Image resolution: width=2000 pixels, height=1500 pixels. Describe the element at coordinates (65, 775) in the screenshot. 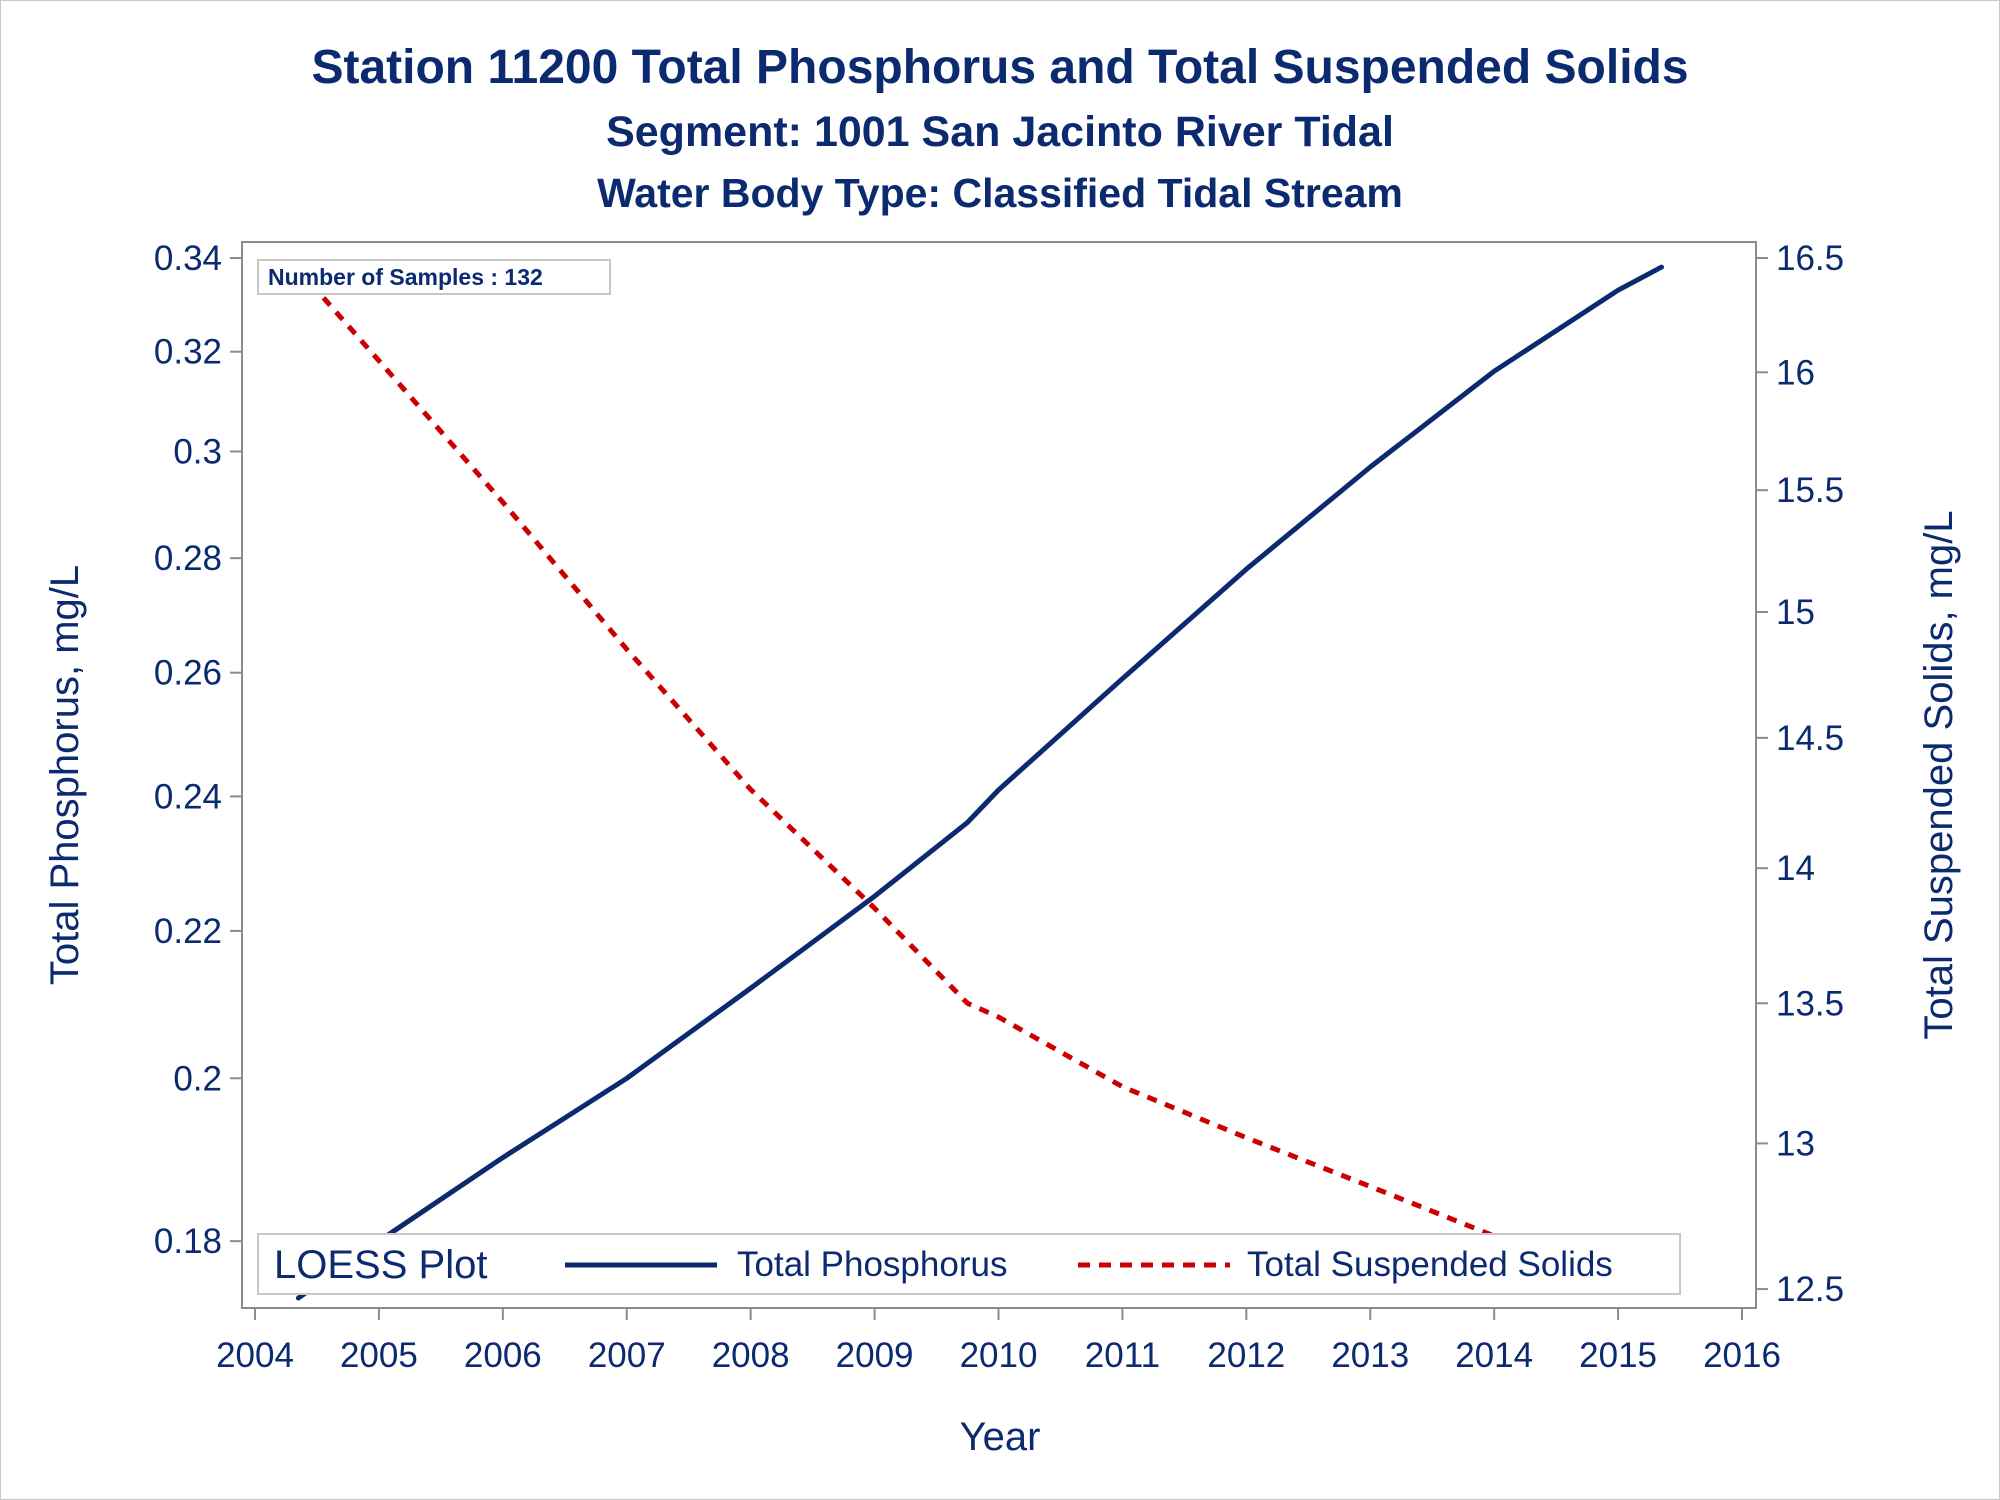

I see `left-y-axis-label: Total Phosphorus, mg/L` at that location.